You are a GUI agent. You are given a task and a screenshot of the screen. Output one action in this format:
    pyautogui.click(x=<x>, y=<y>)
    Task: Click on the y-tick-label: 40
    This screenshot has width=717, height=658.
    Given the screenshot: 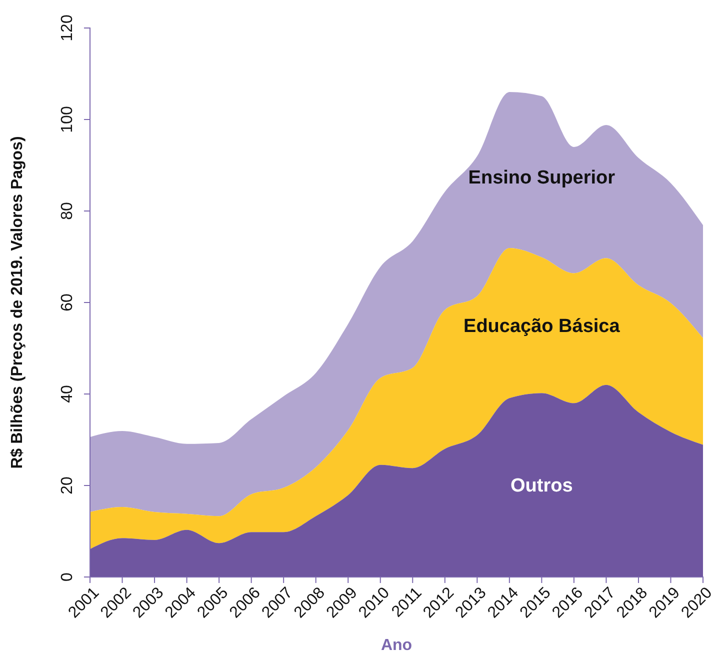 What is the action you would take?
    pyautogui.click(x=67, y=394)
    